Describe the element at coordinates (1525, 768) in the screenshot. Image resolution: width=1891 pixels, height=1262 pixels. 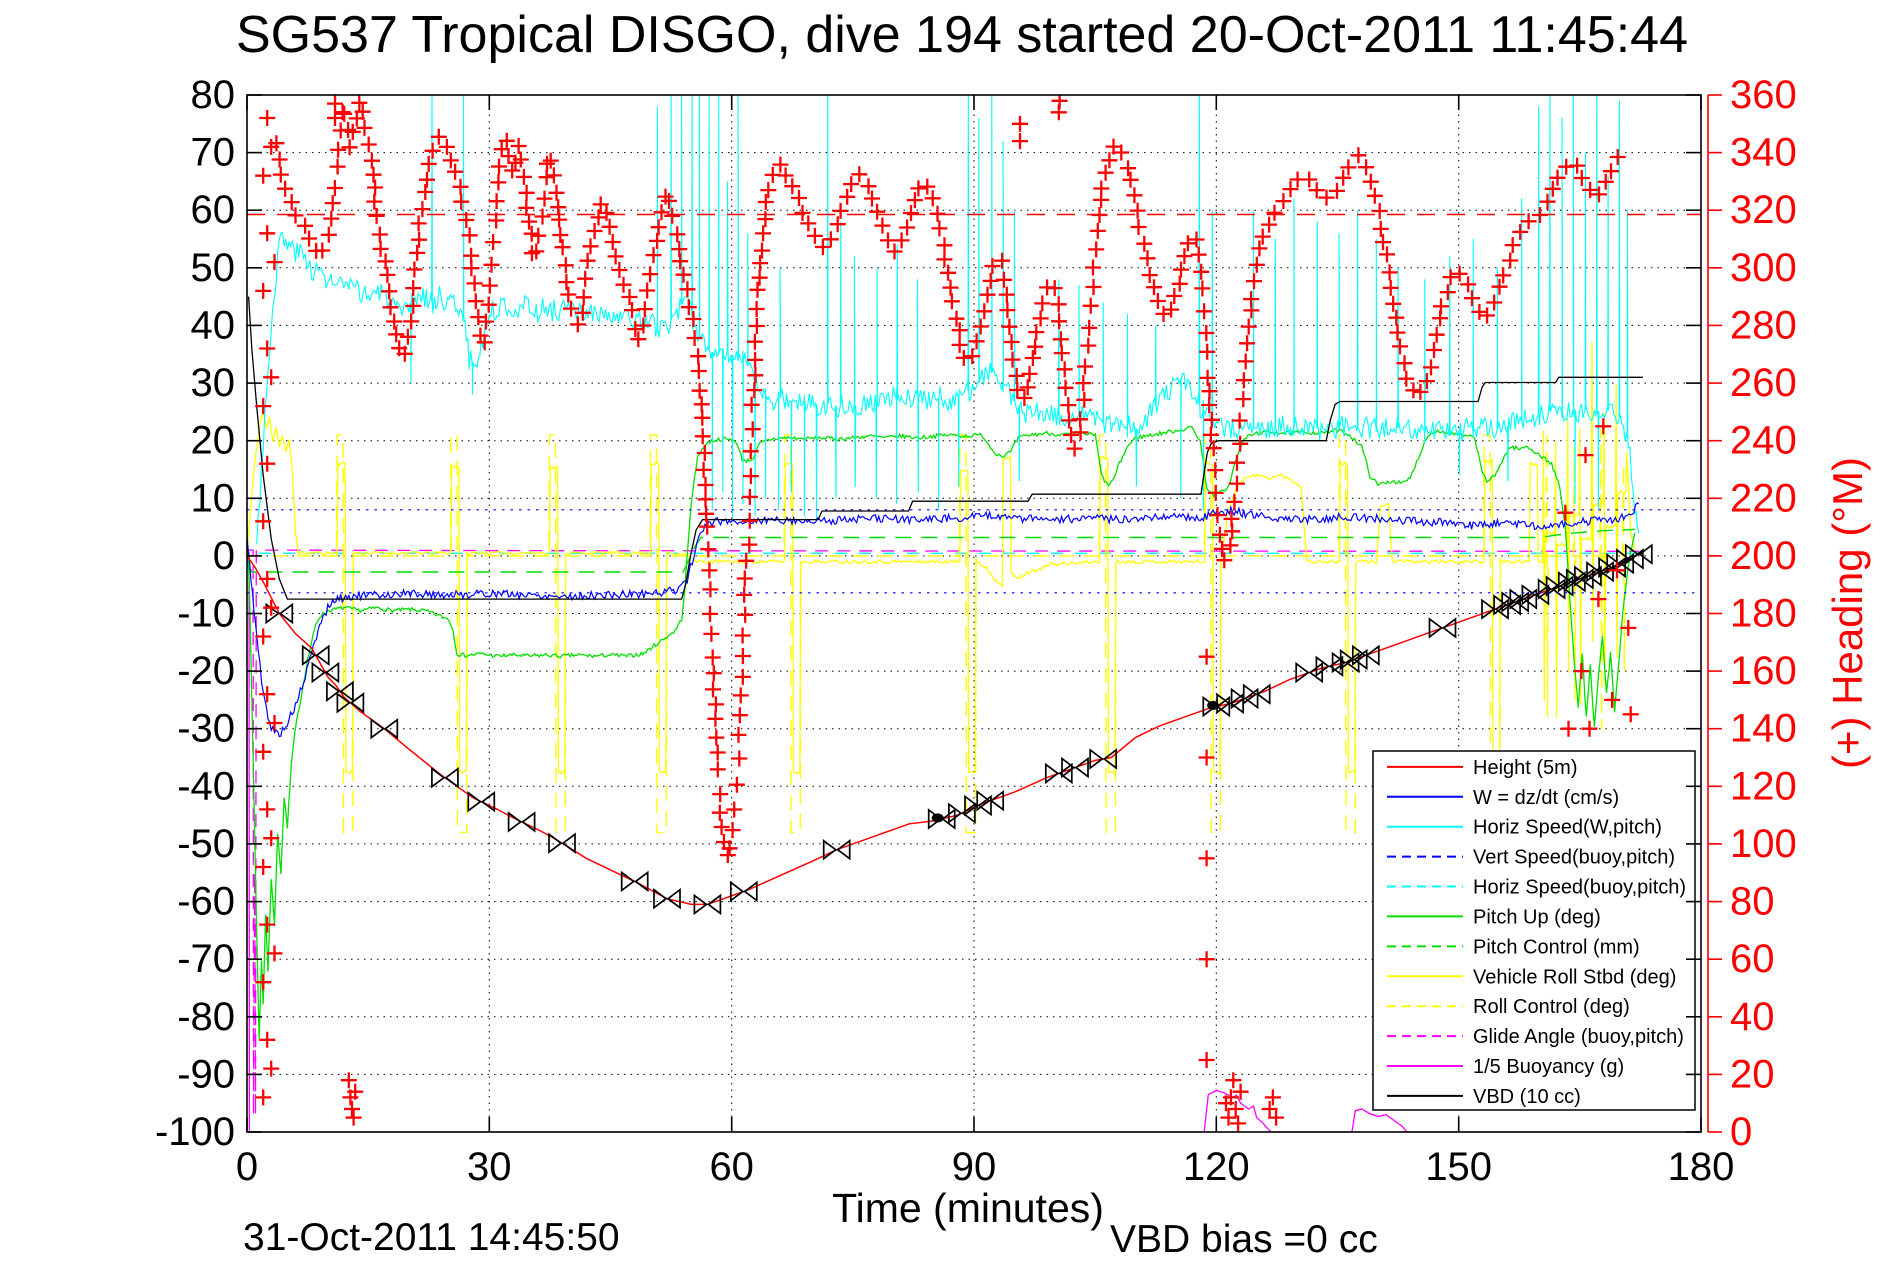
I see `legend-label: Height (5m)` at that location.